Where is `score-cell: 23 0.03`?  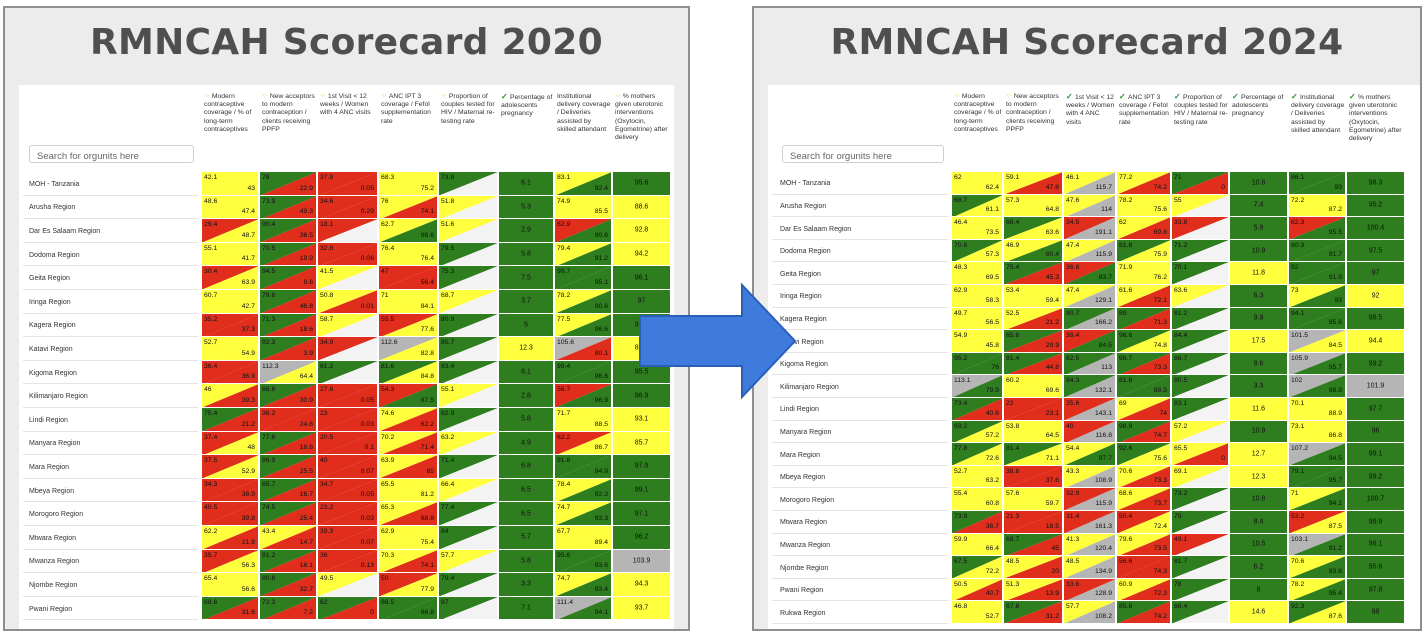
score-cell: 23 0.03 is located at coordinates (348, 420).